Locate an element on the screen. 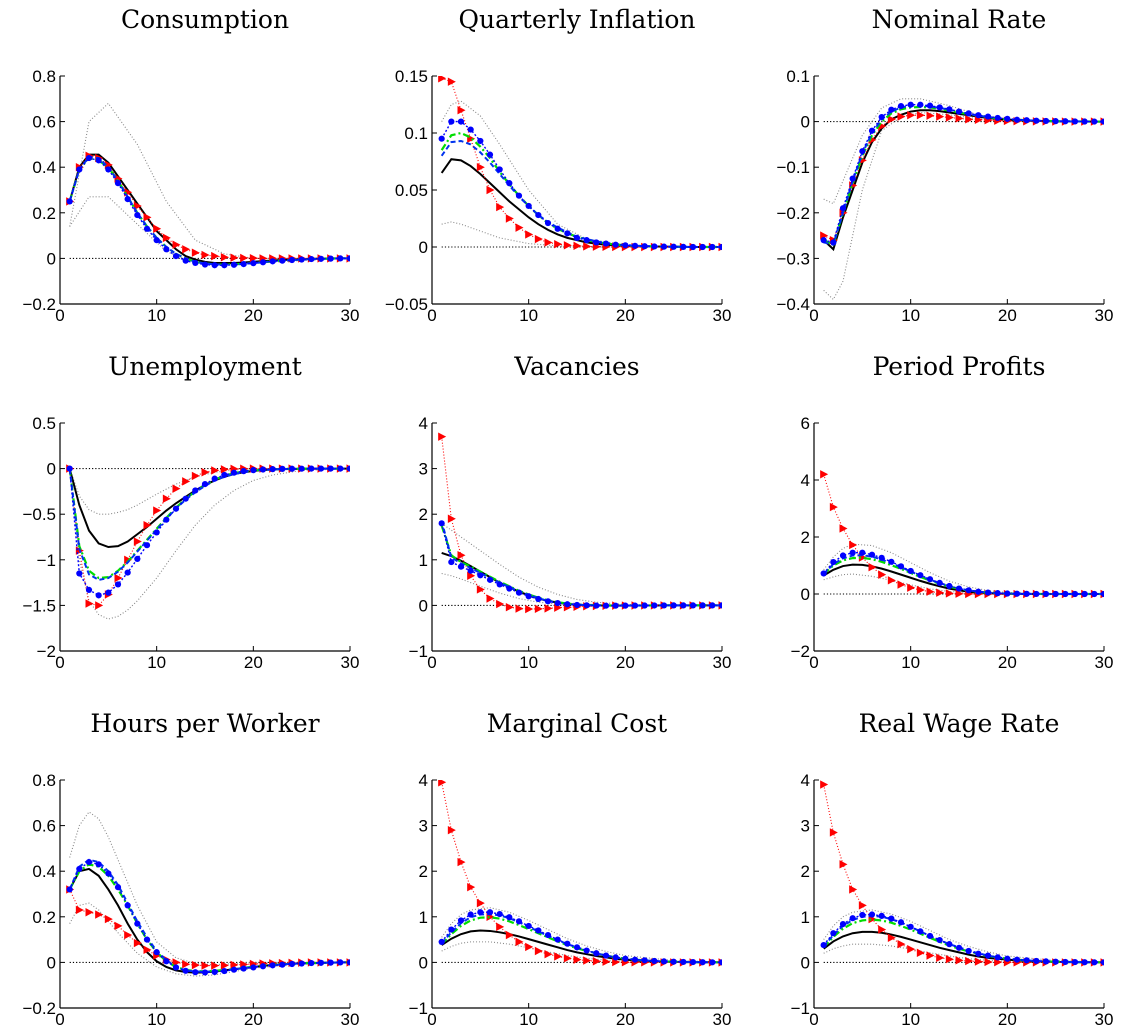  panel-title: Unemployment is located at coordinates (205, 366).